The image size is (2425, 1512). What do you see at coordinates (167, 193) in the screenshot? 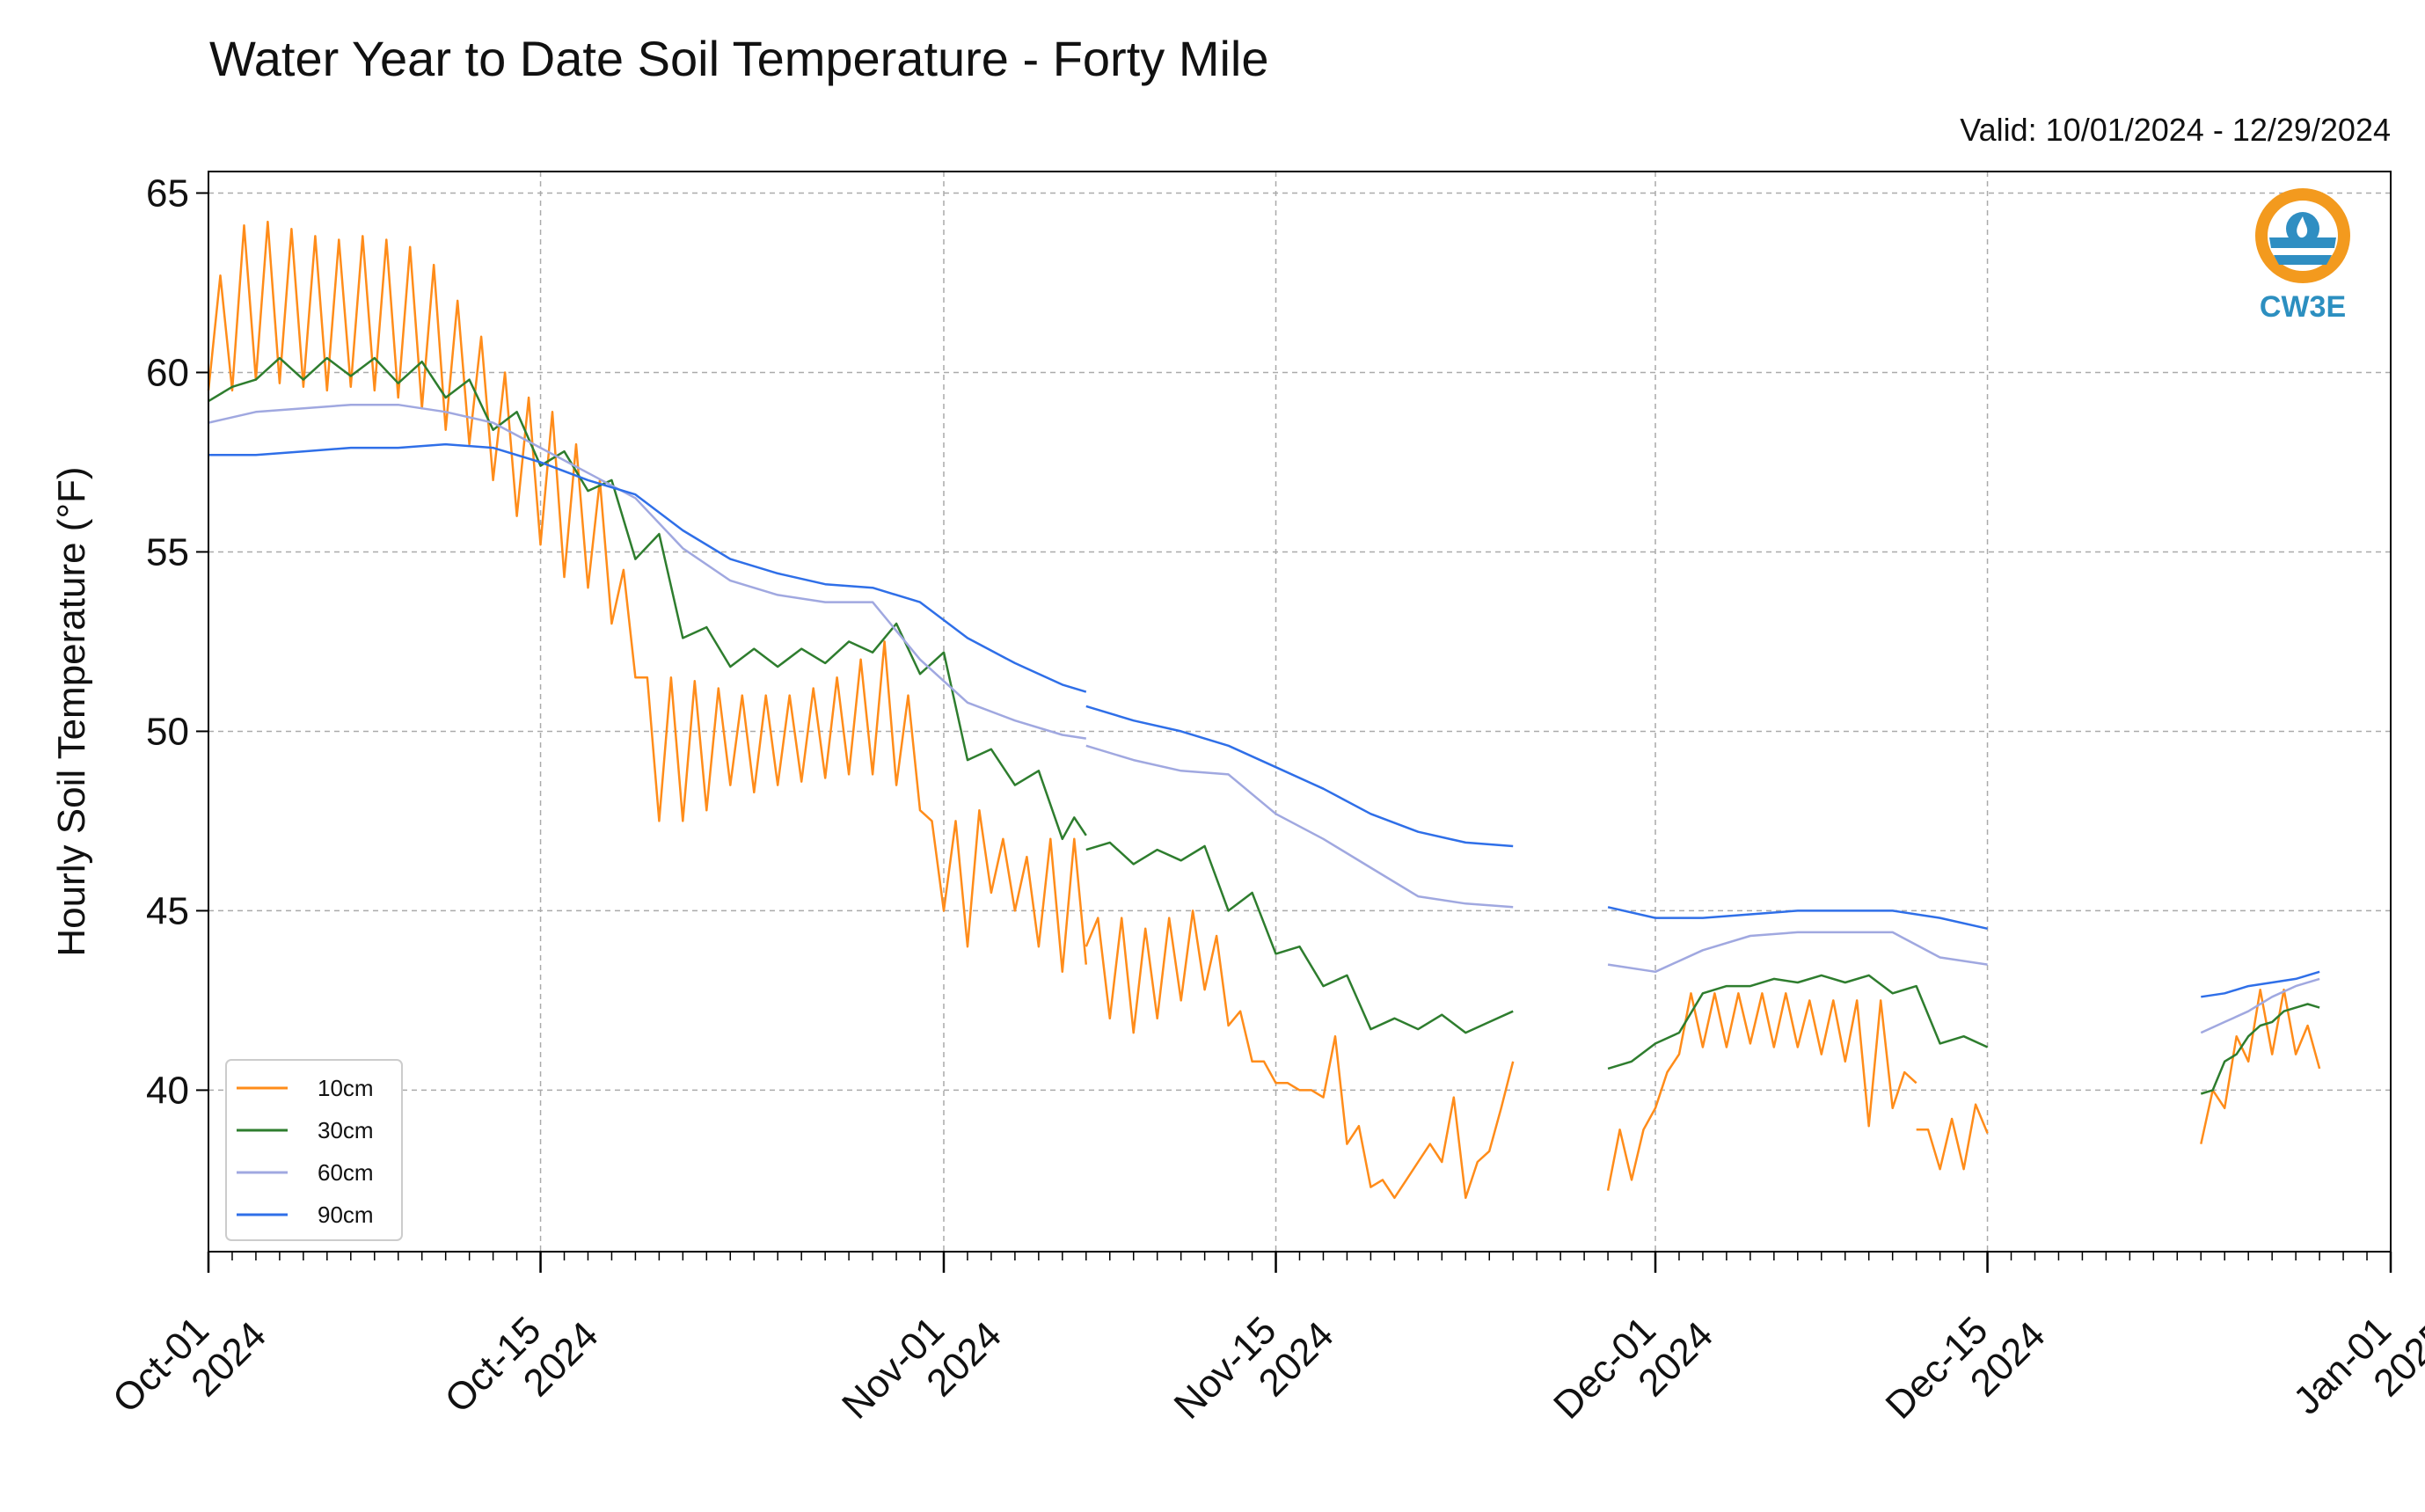
I see `y-tick-label: 65` at bounding box center [167, 193].